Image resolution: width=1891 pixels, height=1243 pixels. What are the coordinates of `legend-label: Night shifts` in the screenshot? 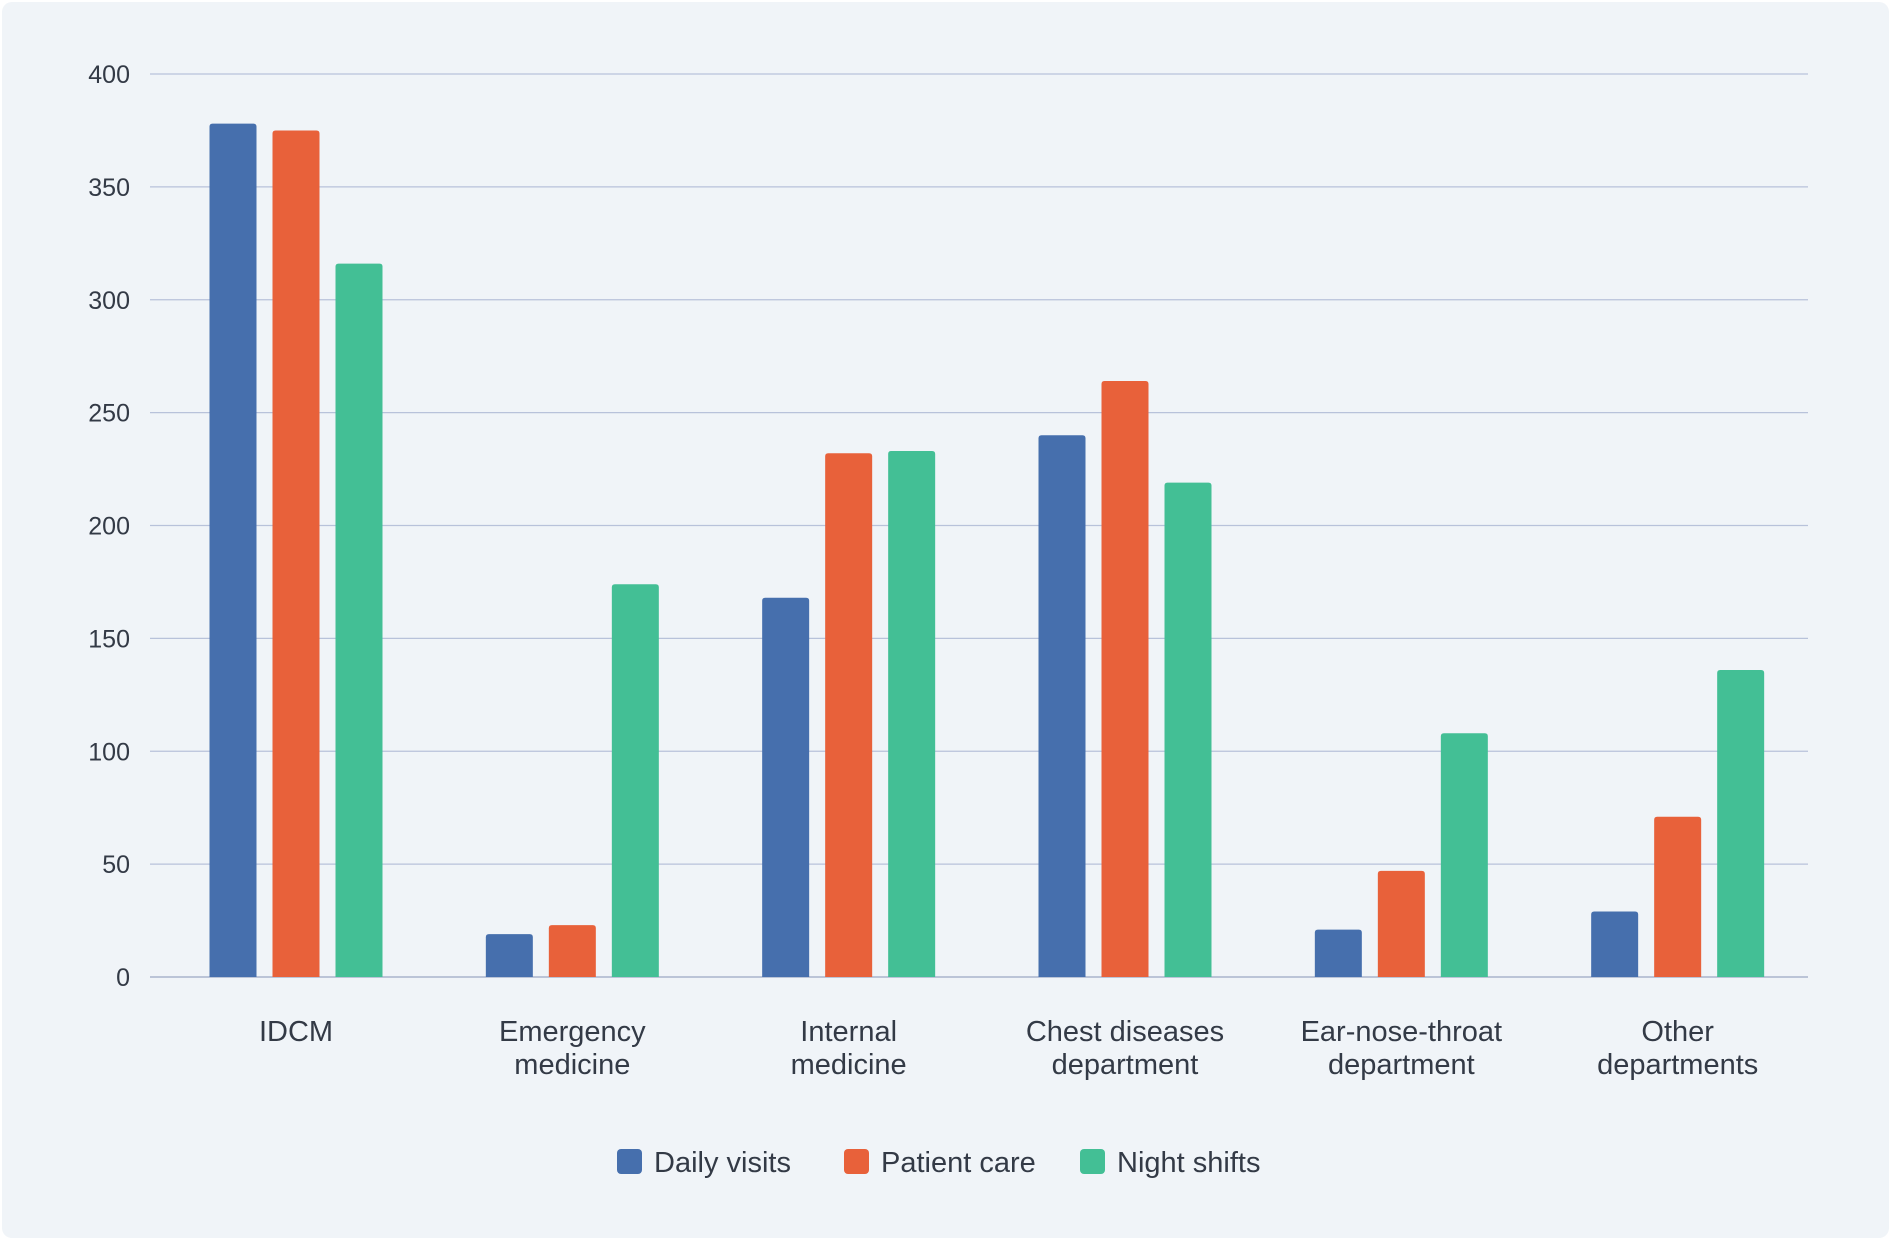 It's located at (1188, 1163).